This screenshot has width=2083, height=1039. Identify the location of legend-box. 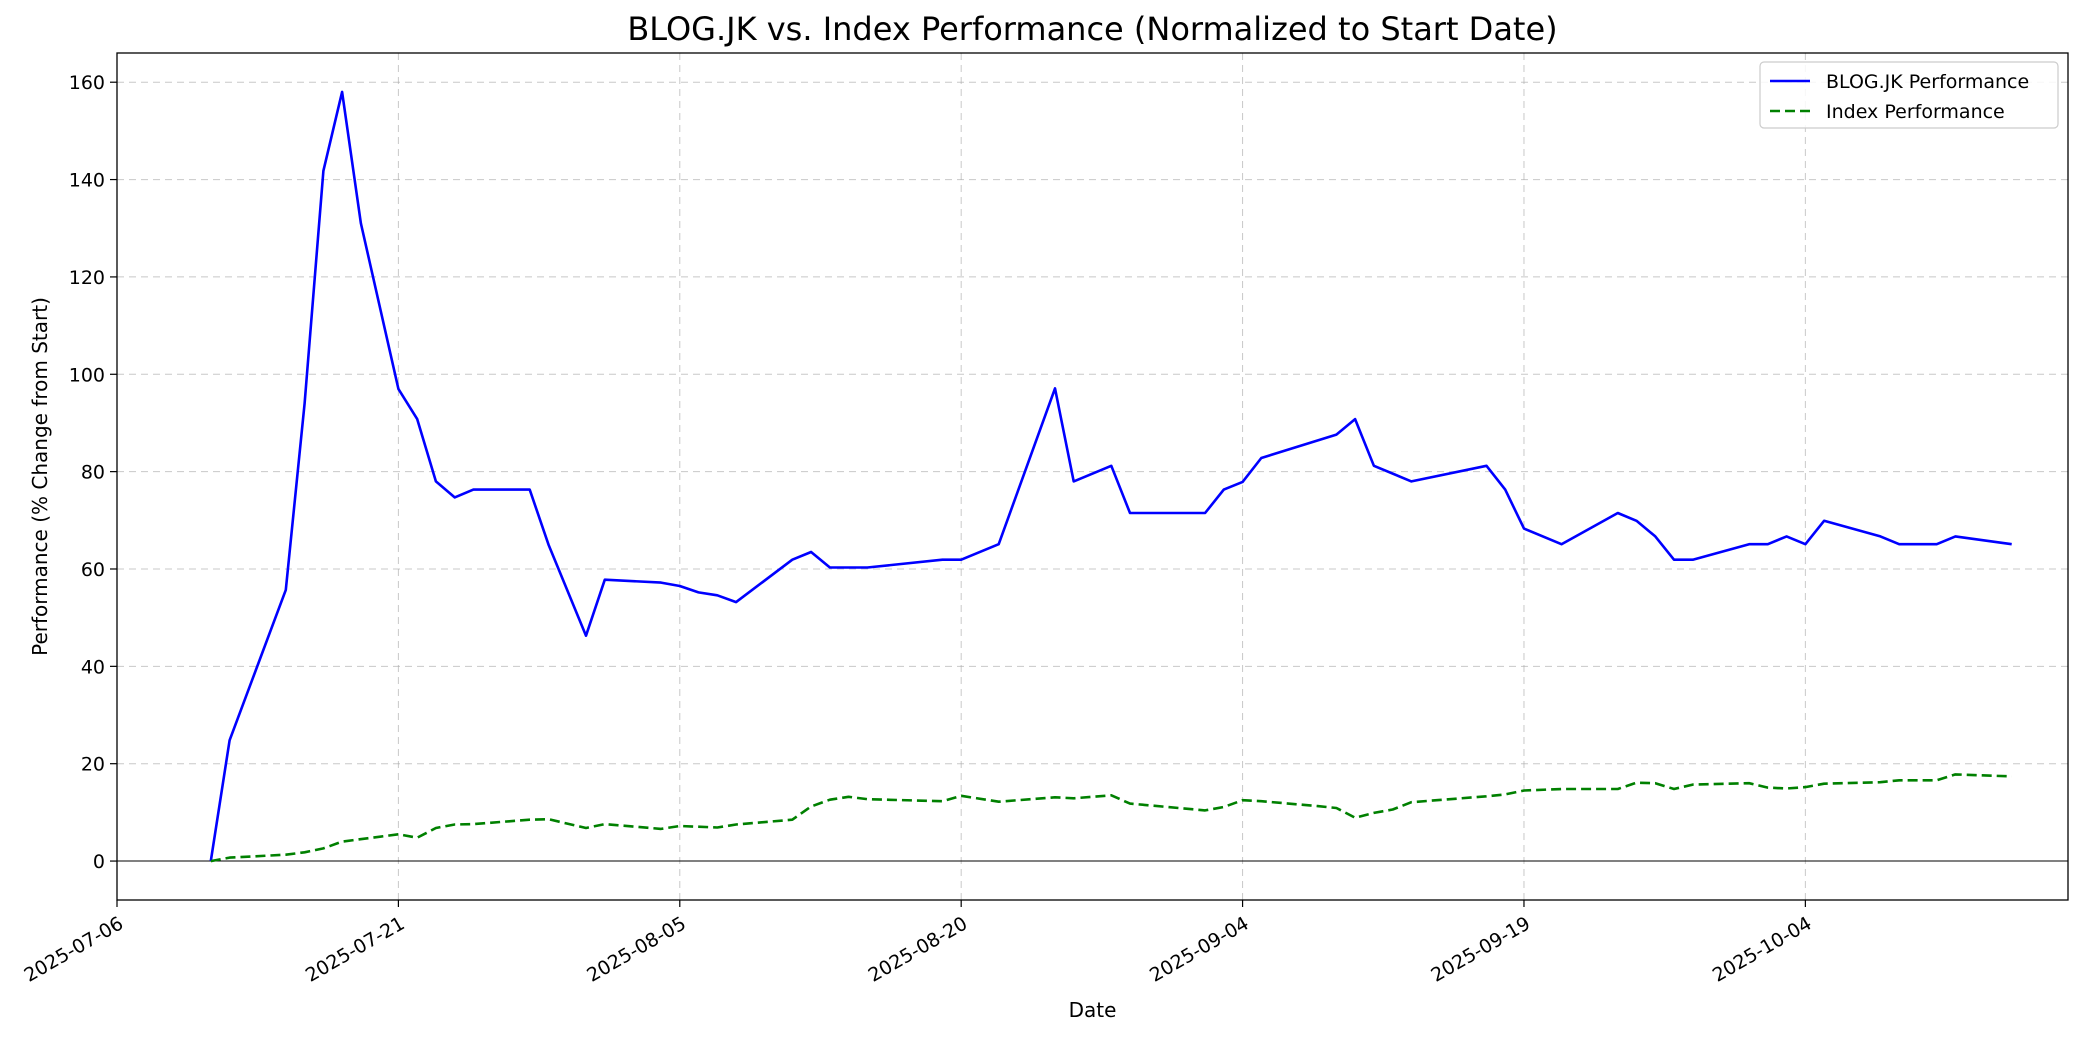
(1909, 95).